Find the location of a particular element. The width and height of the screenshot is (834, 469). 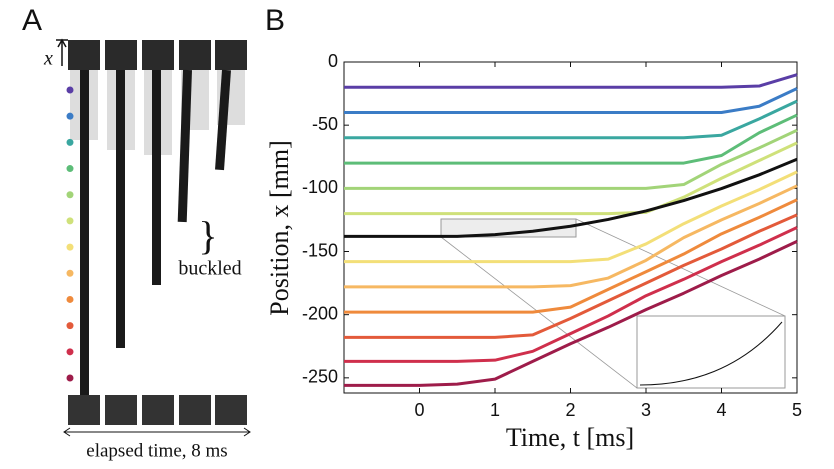

caption: elapsed time, 8 ms is located at coordinates (156, 450).